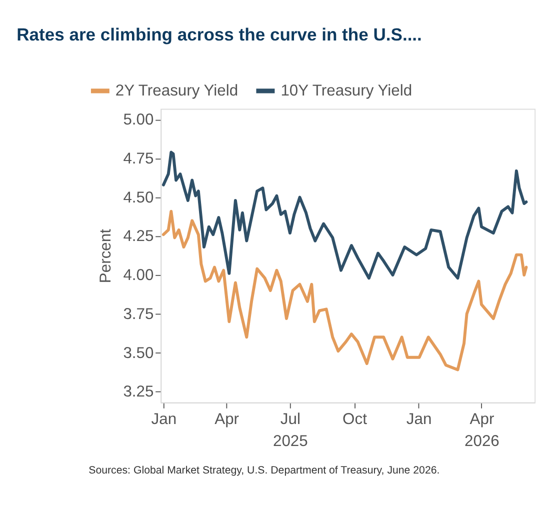 The height and width of the screenshot is (516, 542). What do you see at coordinates (138, 120) in the screenshot?
I see `y-tick-label: 5.00` at bounding box center [138, 120].